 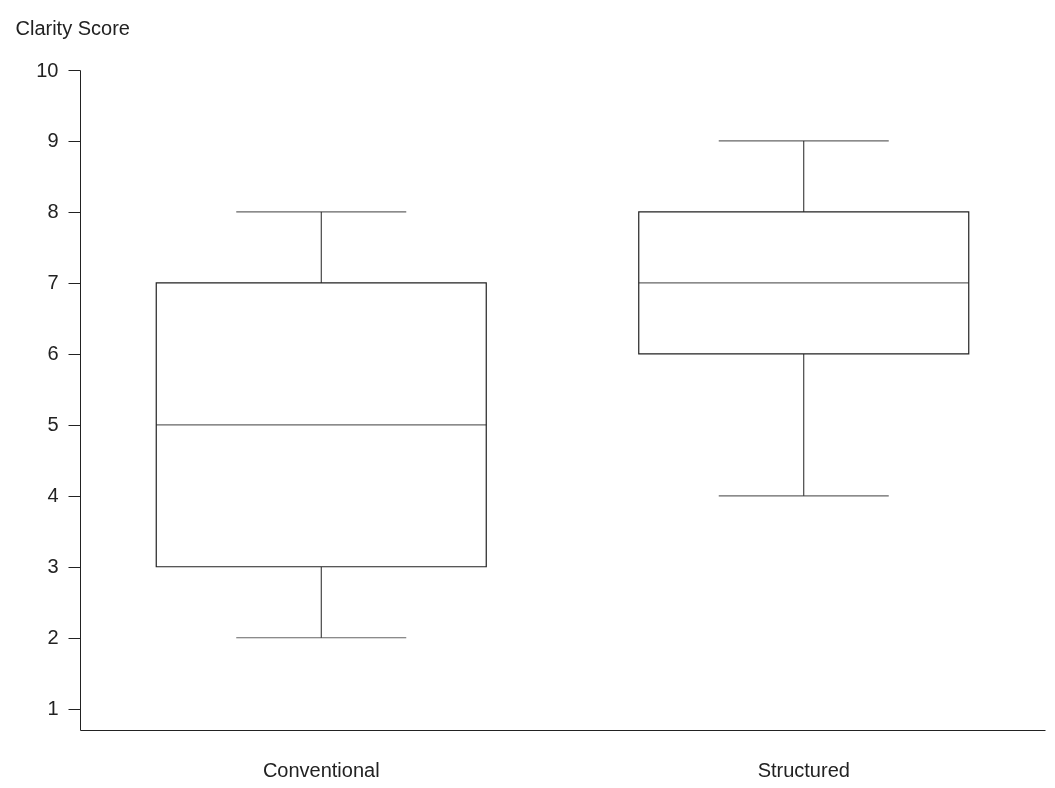 I want to click on y-tick-label: 2, so click(x=53, y=637).